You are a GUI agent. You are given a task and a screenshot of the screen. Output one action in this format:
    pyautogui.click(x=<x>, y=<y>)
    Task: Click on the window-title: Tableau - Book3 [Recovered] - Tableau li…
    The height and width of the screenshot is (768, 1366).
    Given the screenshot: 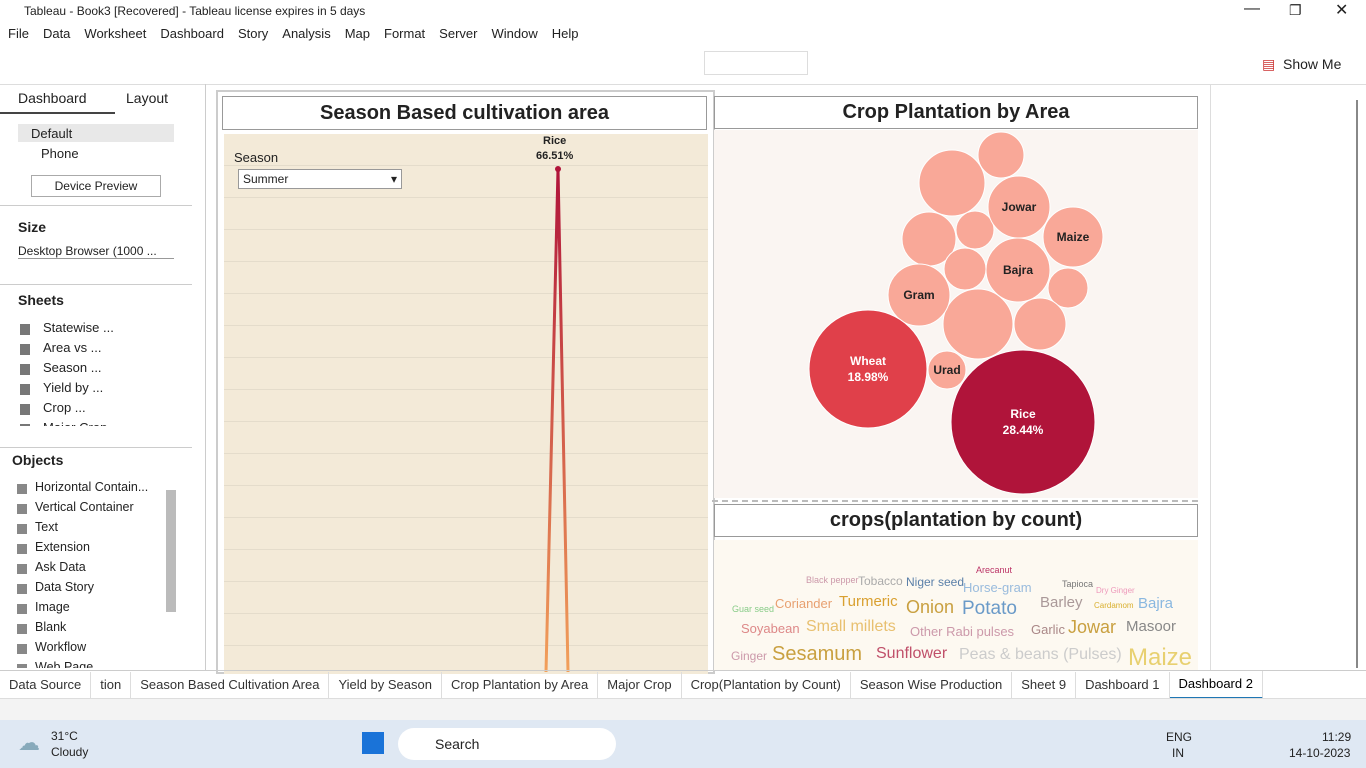 What is the action you would take?
    pyautogui.click(x=195, y=11)
    